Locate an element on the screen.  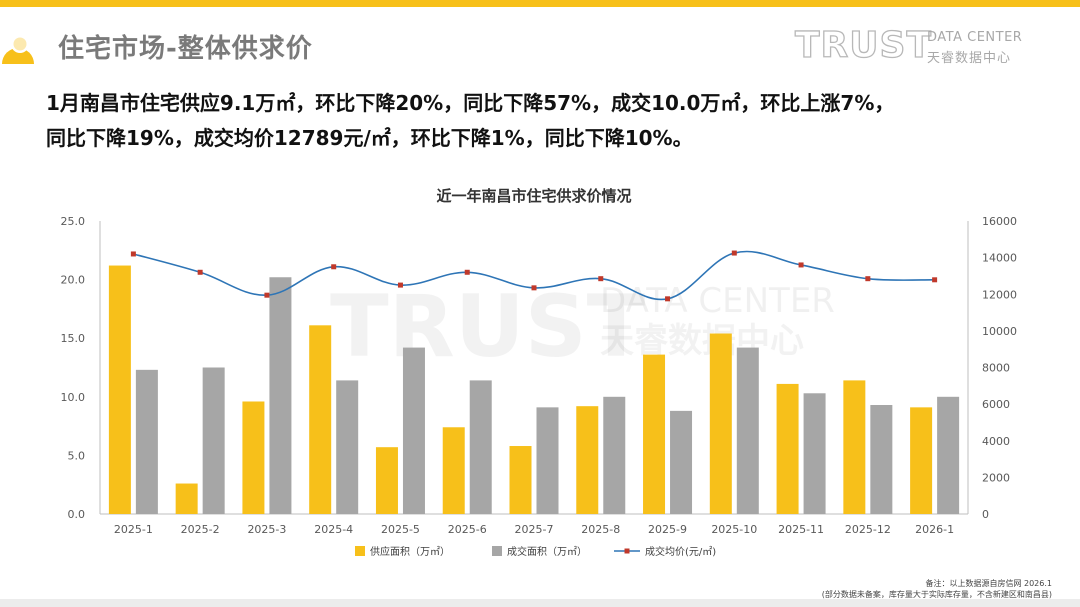
y-right-tick-label: 14000 is located at coordinates (999, 258).